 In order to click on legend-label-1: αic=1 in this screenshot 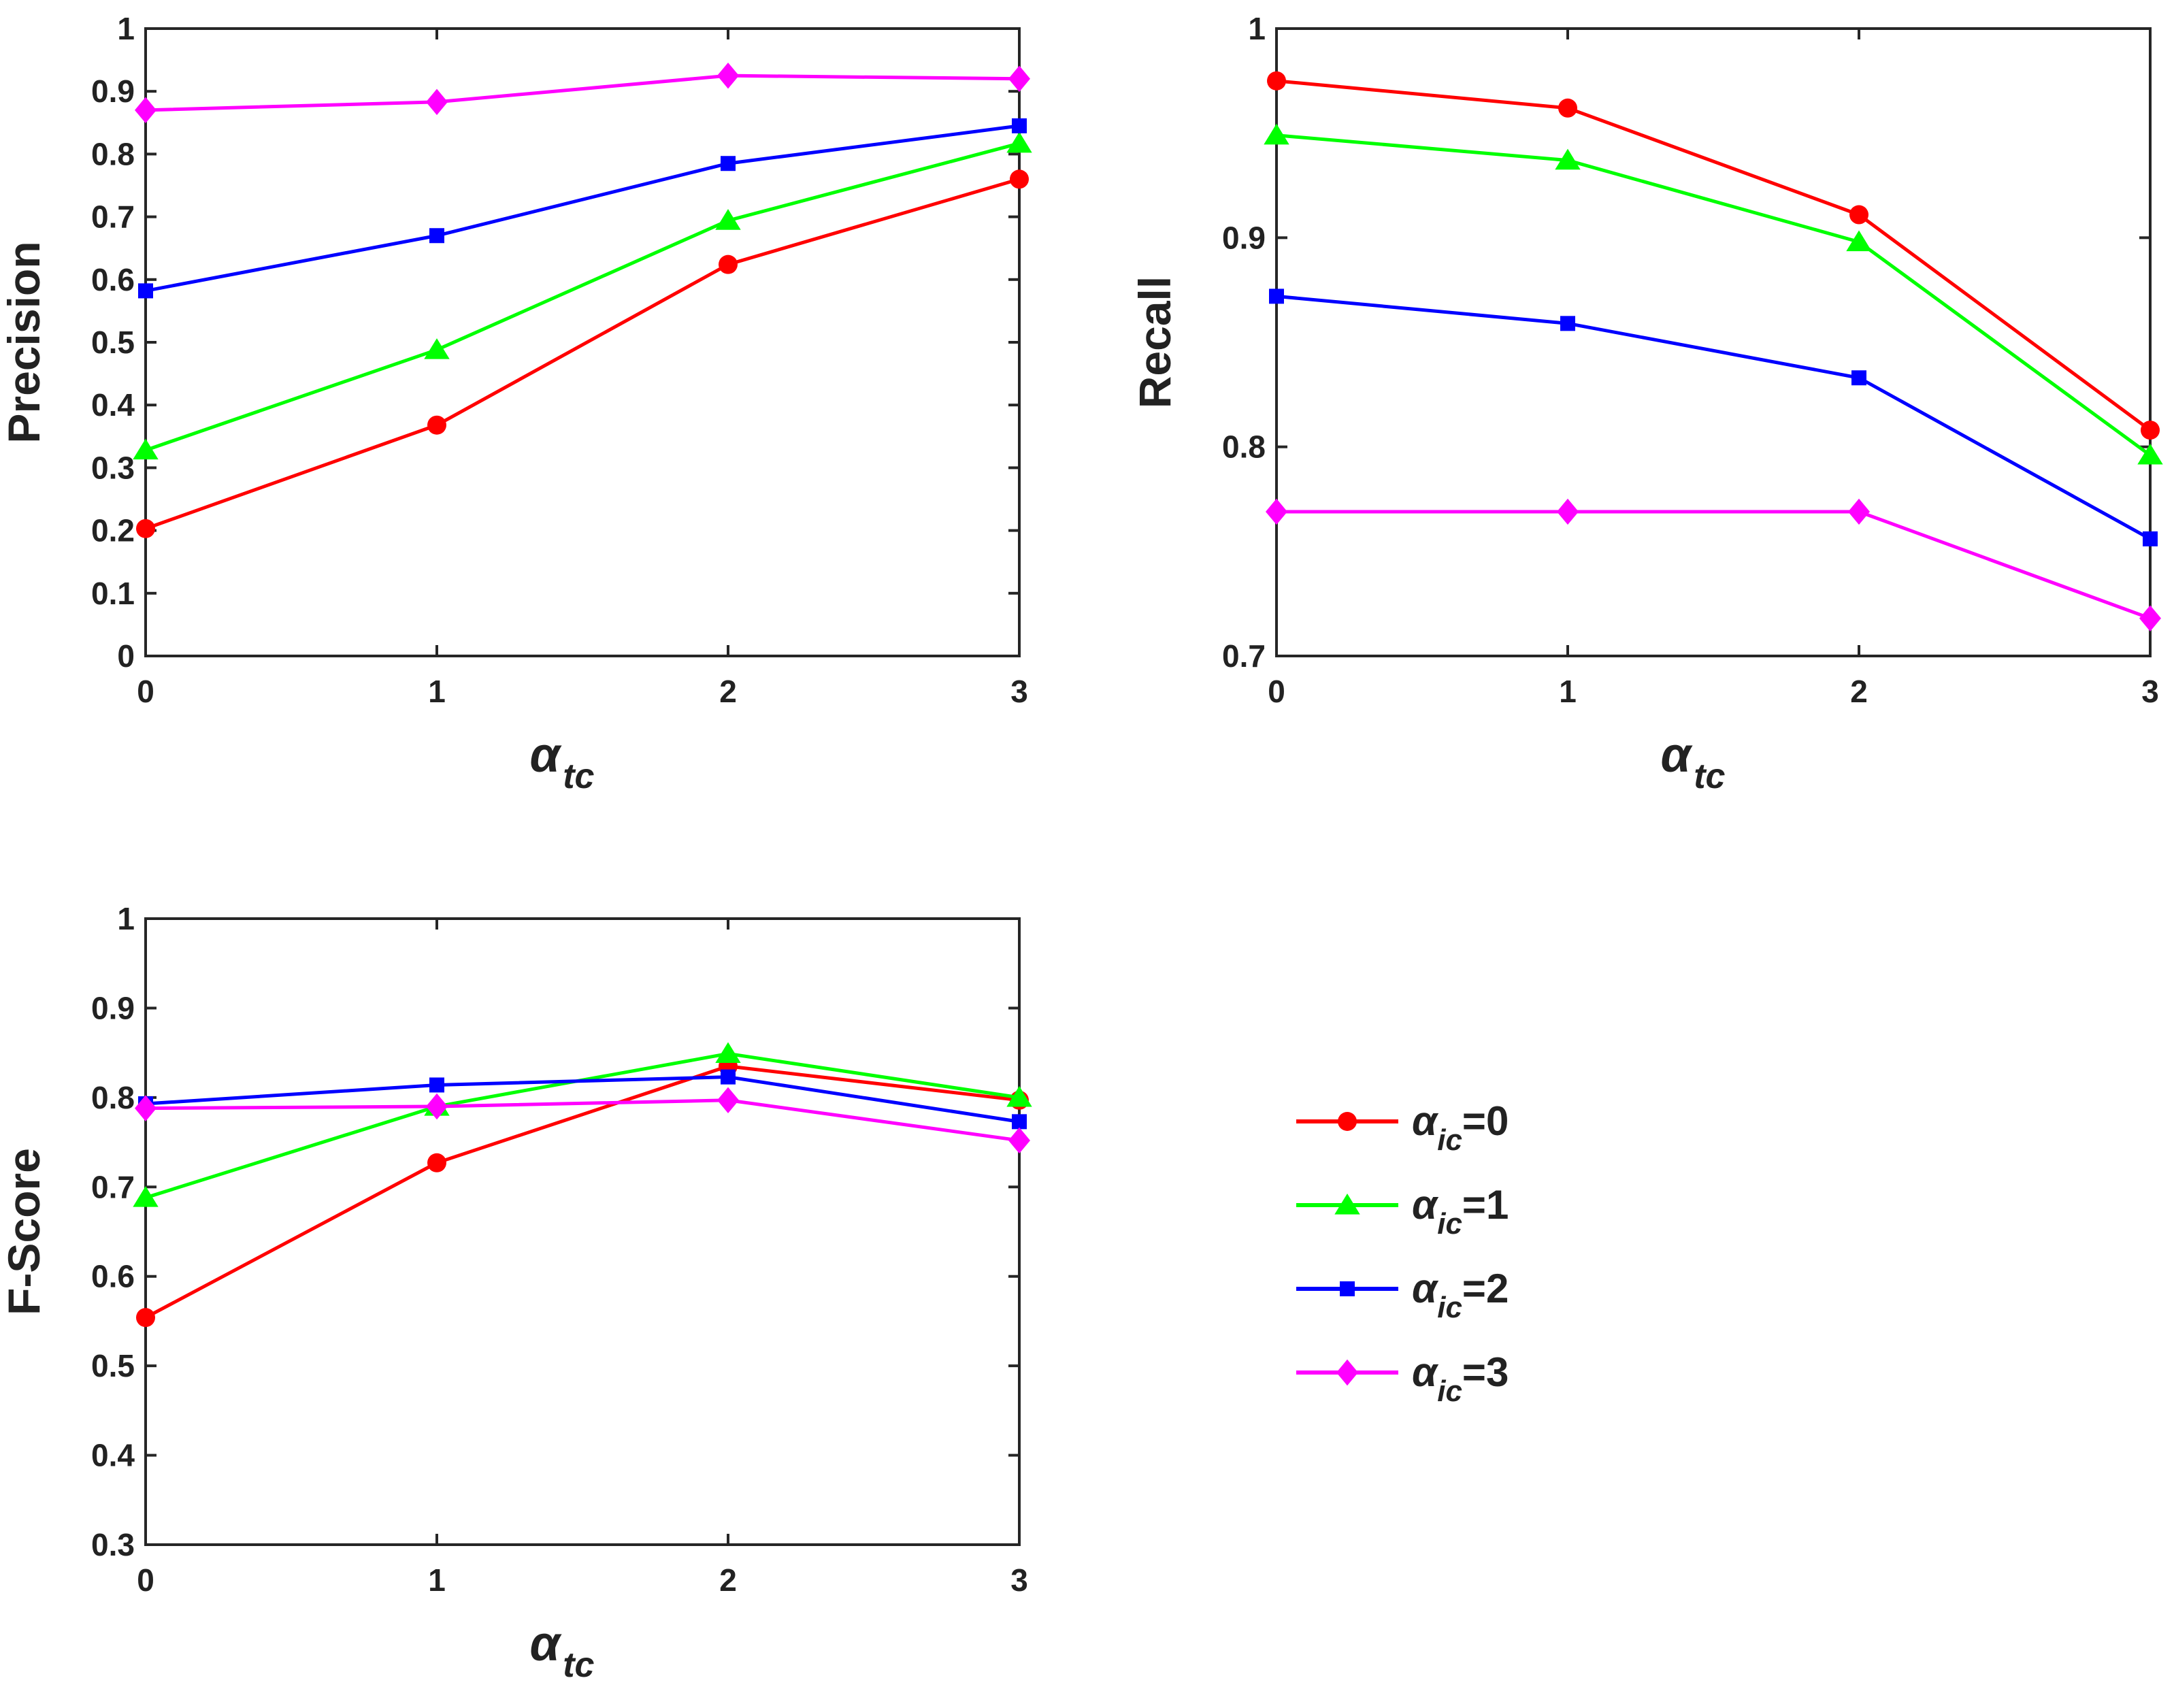, I will do `click(1460, 1211)`.